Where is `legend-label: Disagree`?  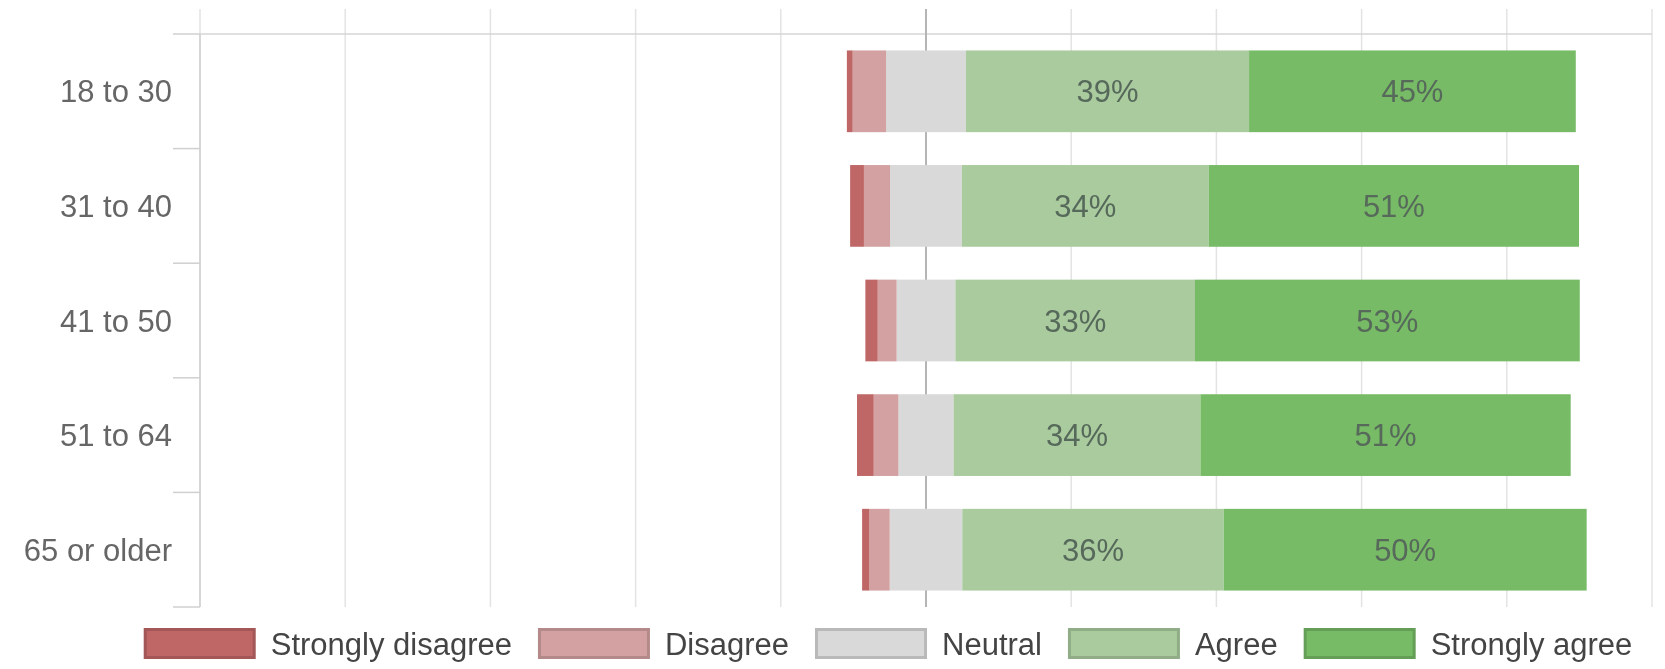 legend-label: Disagree is located at coordinates (727, 643).